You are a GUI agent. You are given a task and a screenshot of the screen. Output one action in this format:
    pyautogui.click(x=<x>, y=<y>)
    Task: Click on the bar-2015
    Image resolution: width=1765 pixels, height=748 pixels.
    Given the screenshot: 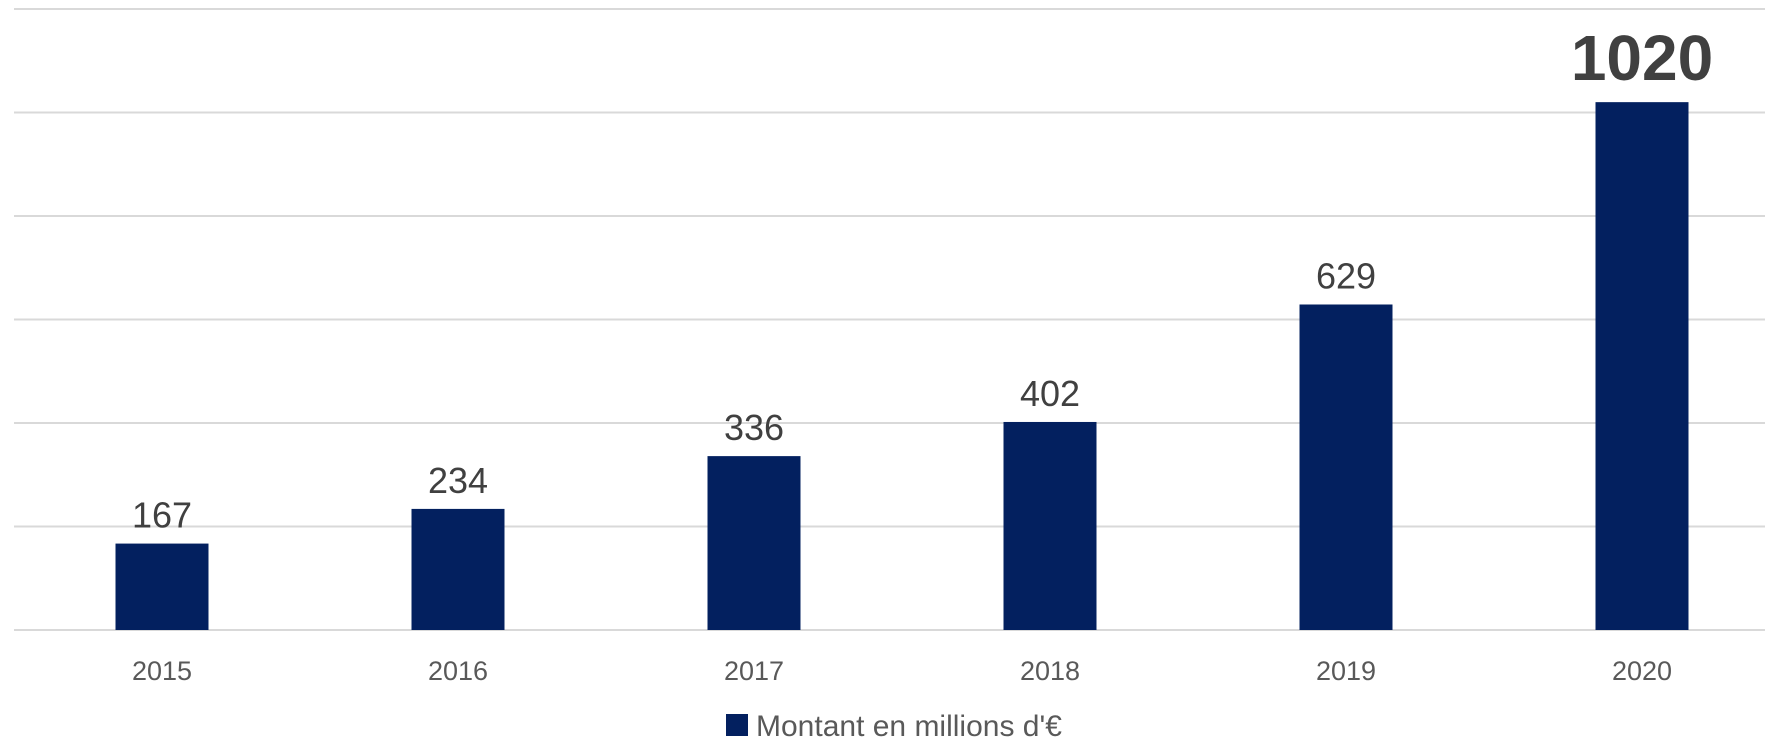 What is the action you would take?
    pyautogui.click(x=162, y=586)
    